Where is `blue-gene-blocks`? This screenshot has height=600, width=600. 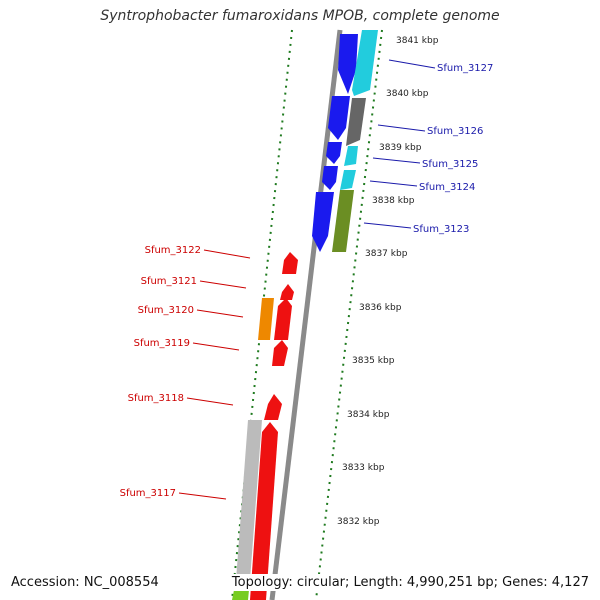 blue-gene-blocks is located at coordinates (335, 143).